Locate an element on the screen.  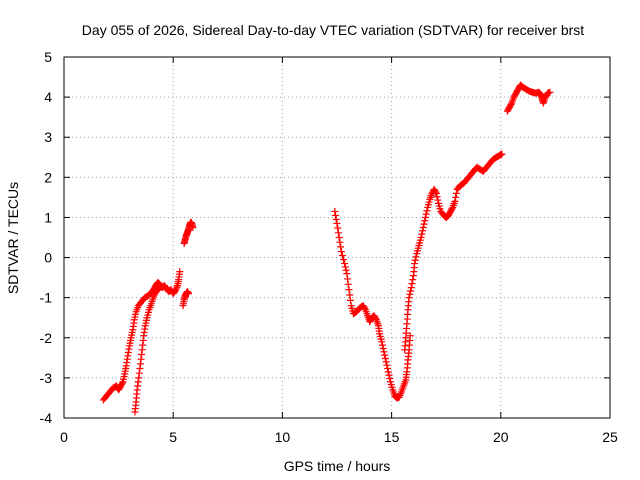
y-tick-label: 2 is located at coordinates (48, 177).